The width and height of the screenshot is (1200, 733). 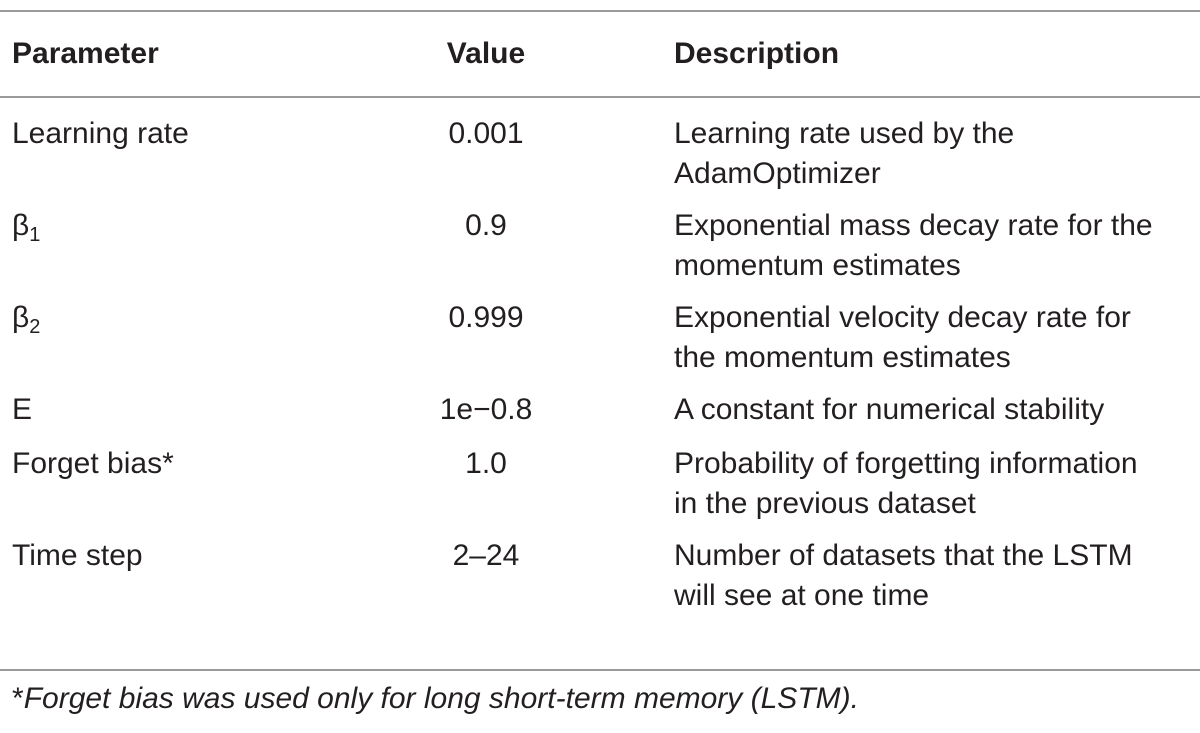 What do you see at coordinates (150, 252) in the screenshot?
I see `param-cell: β1` at bounding box center [150, 252].